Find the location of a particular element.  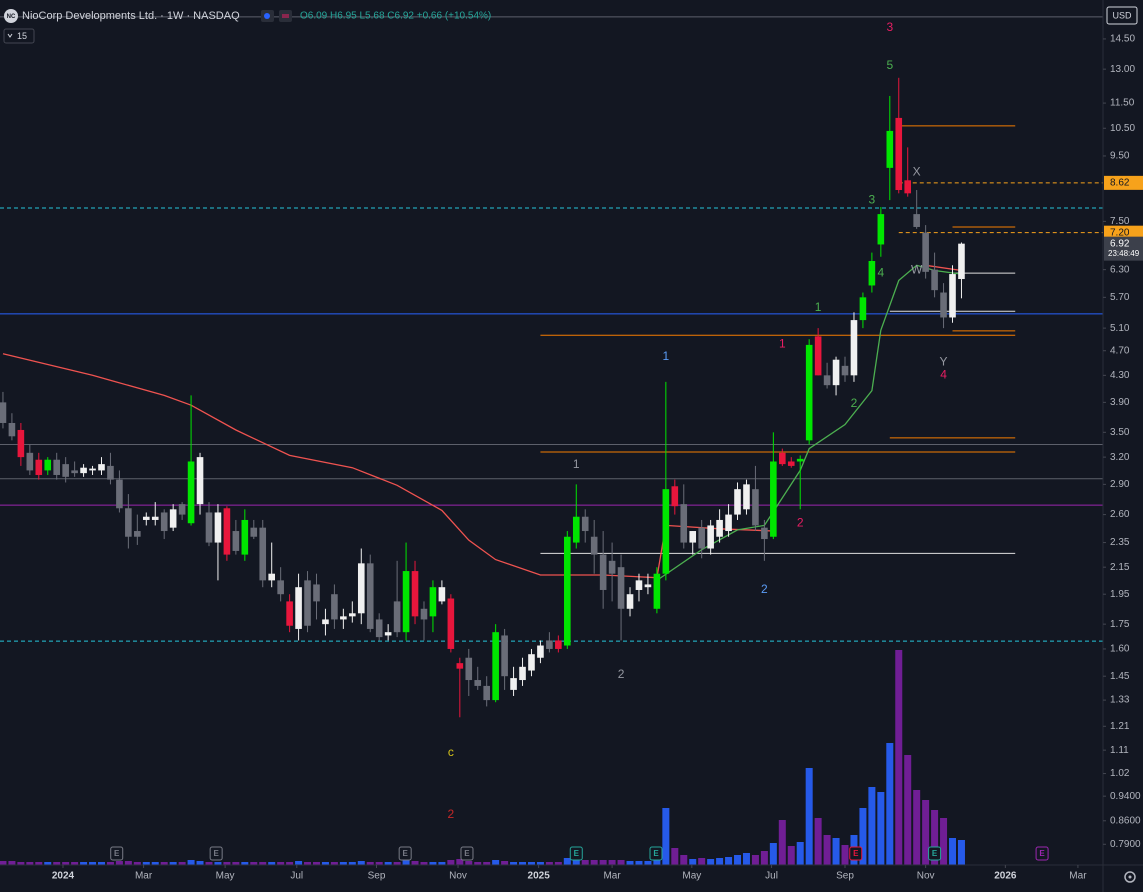

wave-label: W is located at coordinates (917, 270).